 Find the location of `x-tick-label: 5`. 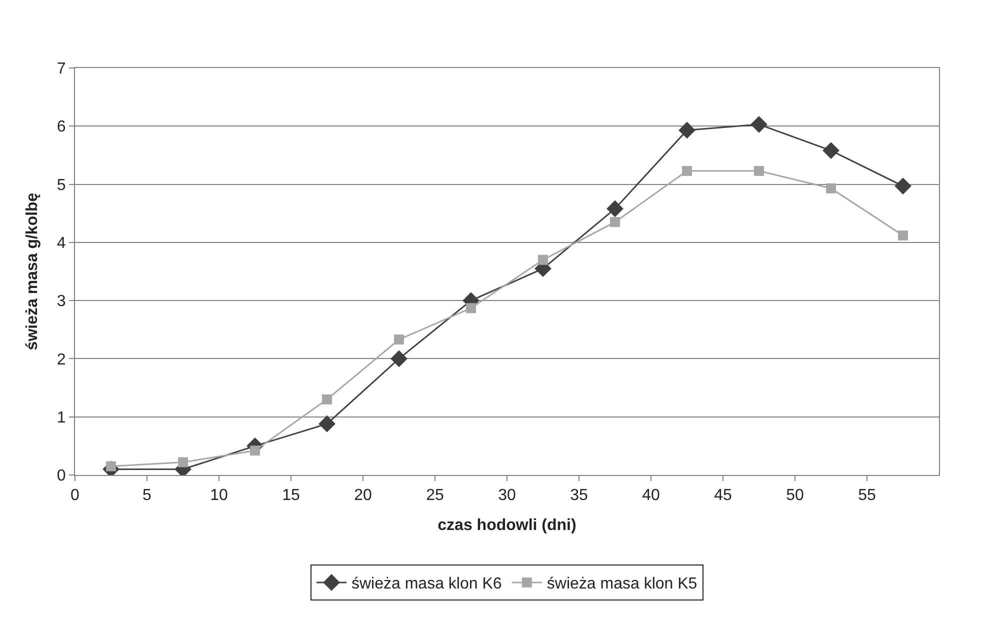

x-tick-label: 5 is located at coordinates (147, 495).